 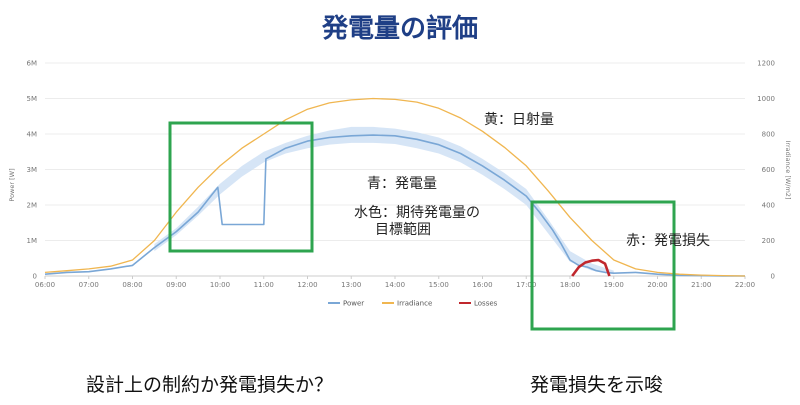 I want to click on y-left-tick-label: 5M, so click(x=32, y=99).